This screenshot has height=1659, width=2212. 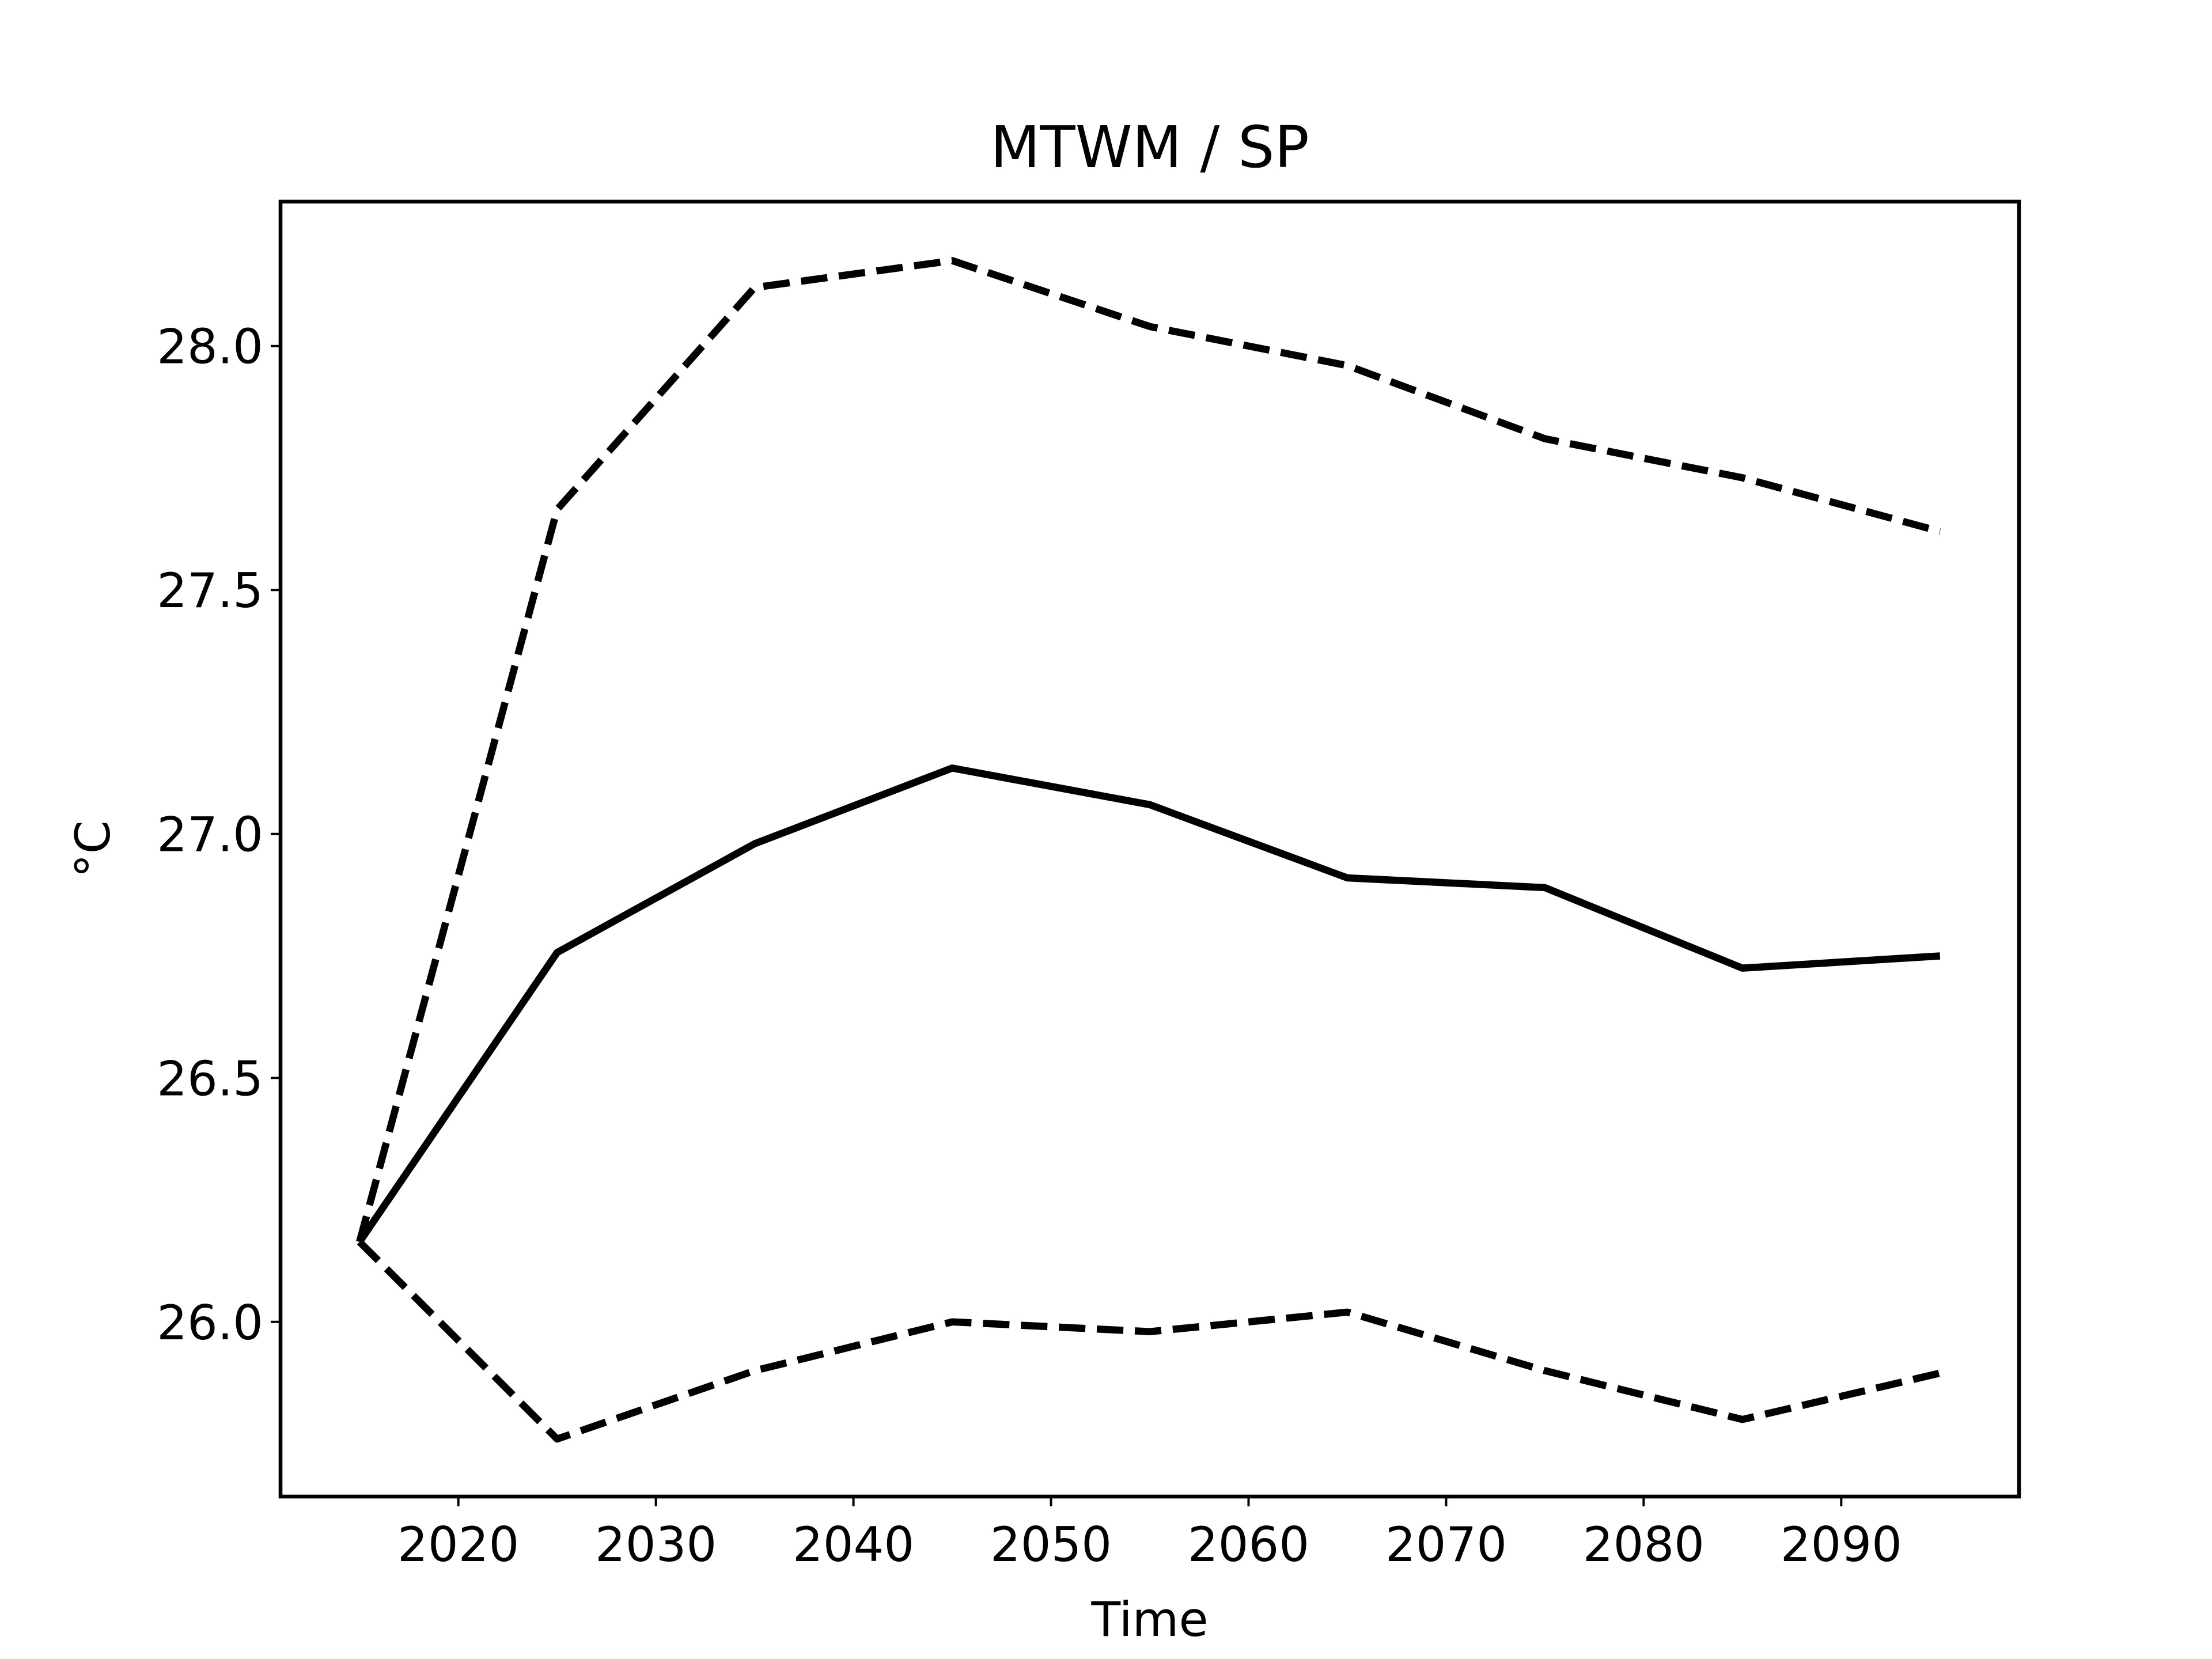 I want to click on y-axis-label: °C, so click(x=93, y=848).